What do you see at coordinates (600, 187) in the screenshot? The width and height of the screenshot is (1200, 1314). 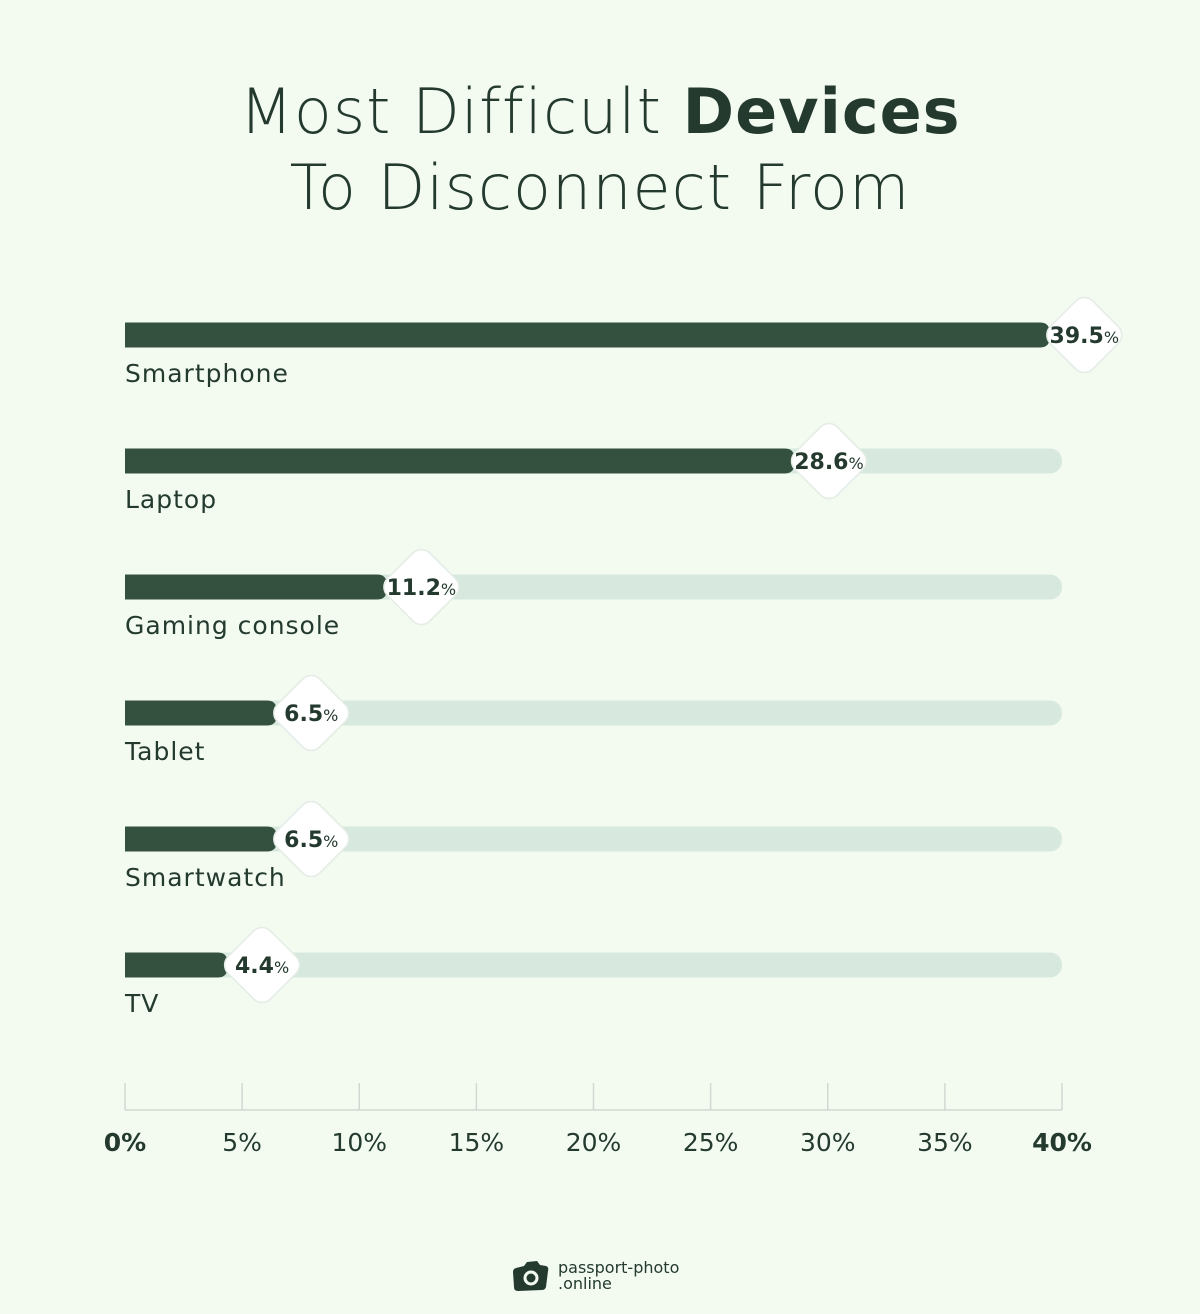 I see `chart-title-line-2: To Disconnect From` at bounding box center [600, 187].